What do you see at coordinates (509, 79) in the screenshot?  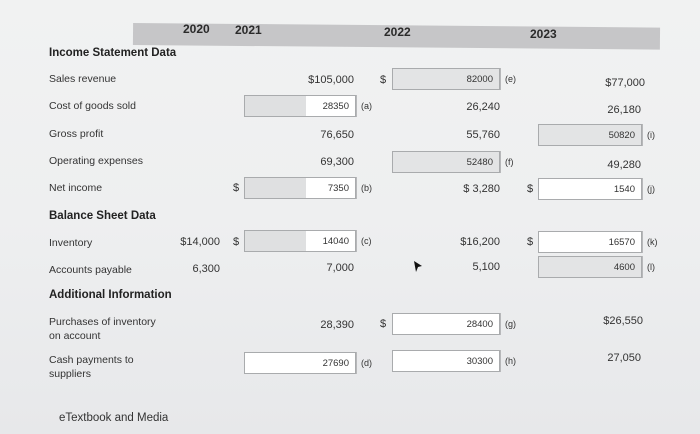 I see `sales-2022-tag: (e)` at bounding box center [509, 79].